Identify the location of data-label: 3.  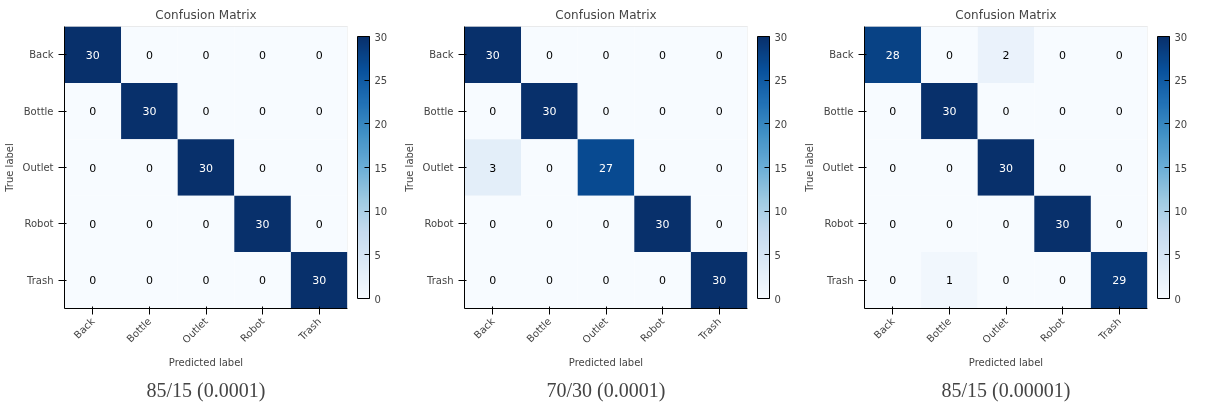
(493, 168).